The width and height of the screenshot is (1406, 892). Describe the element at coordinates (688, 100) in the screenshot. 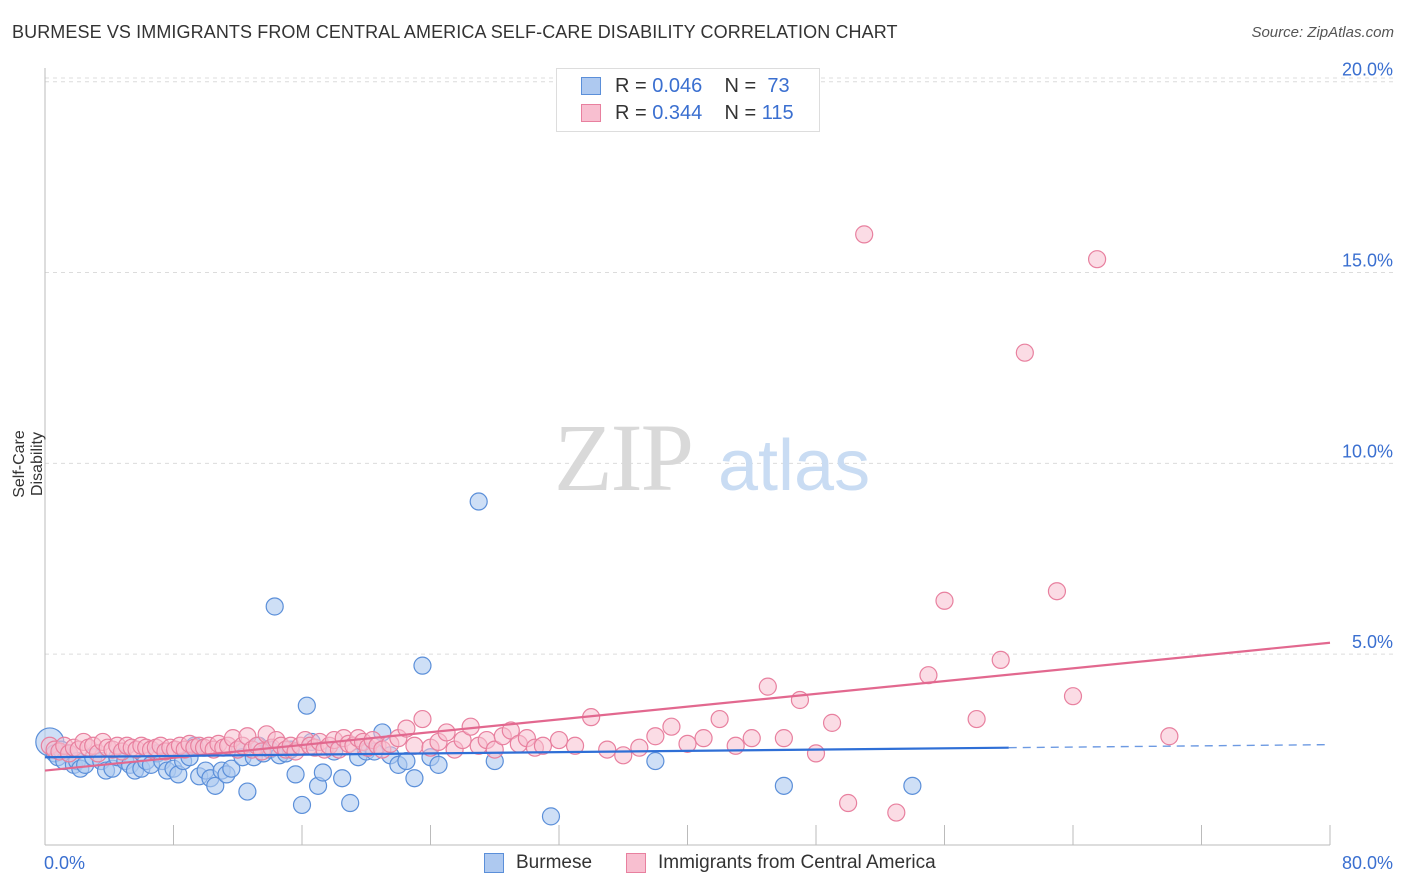

I see `legend-box: R = 0.046 N = 73 R = 0.344 N = 115` at that location.